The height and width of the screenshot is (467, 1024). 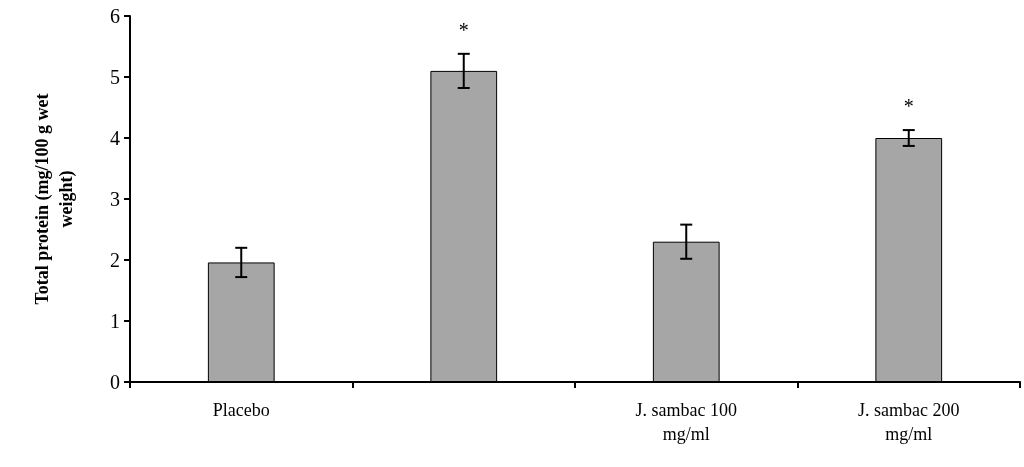 I want to click on y-tick-label: 3, so click(x=115, y=199).